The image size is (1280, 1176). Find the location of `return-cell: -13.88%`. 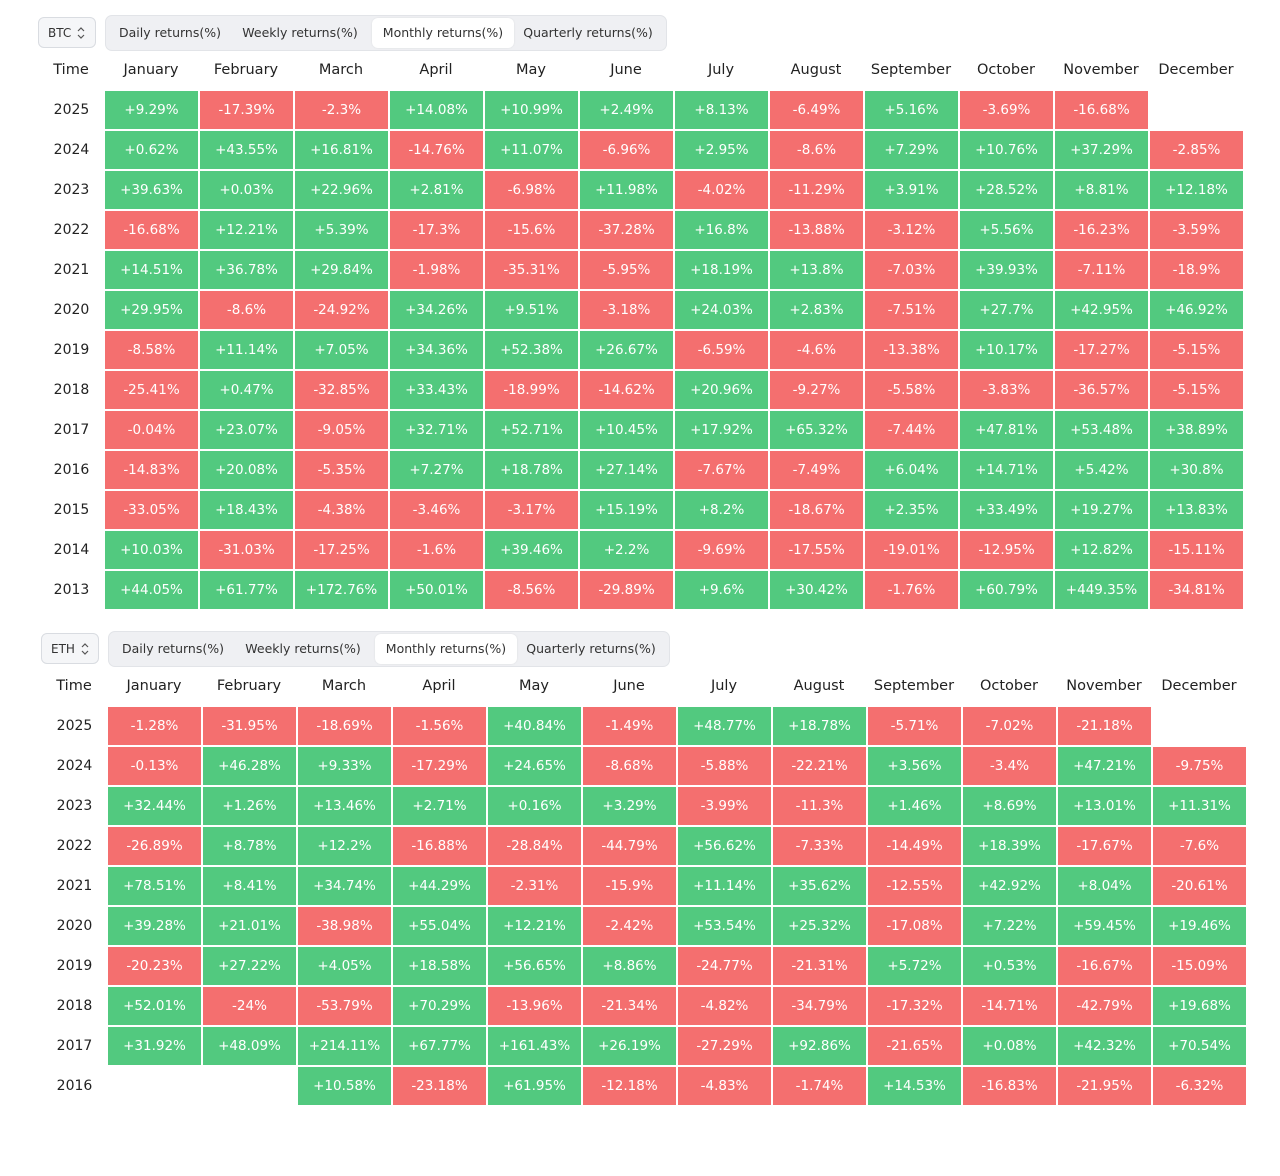

return-cell: -13.88% is located at coordinates (816, 230).